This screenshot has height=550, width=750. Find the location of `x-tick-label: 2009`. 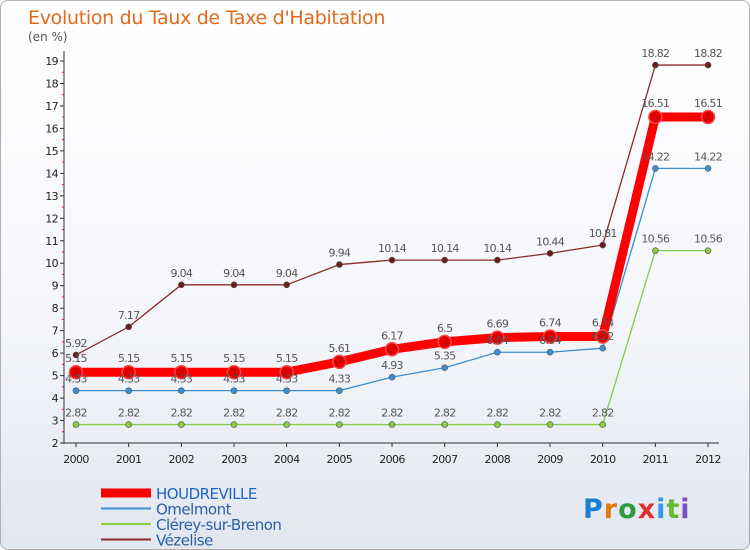

x-tick-label: 2009 is located at coordinates (550, 459).